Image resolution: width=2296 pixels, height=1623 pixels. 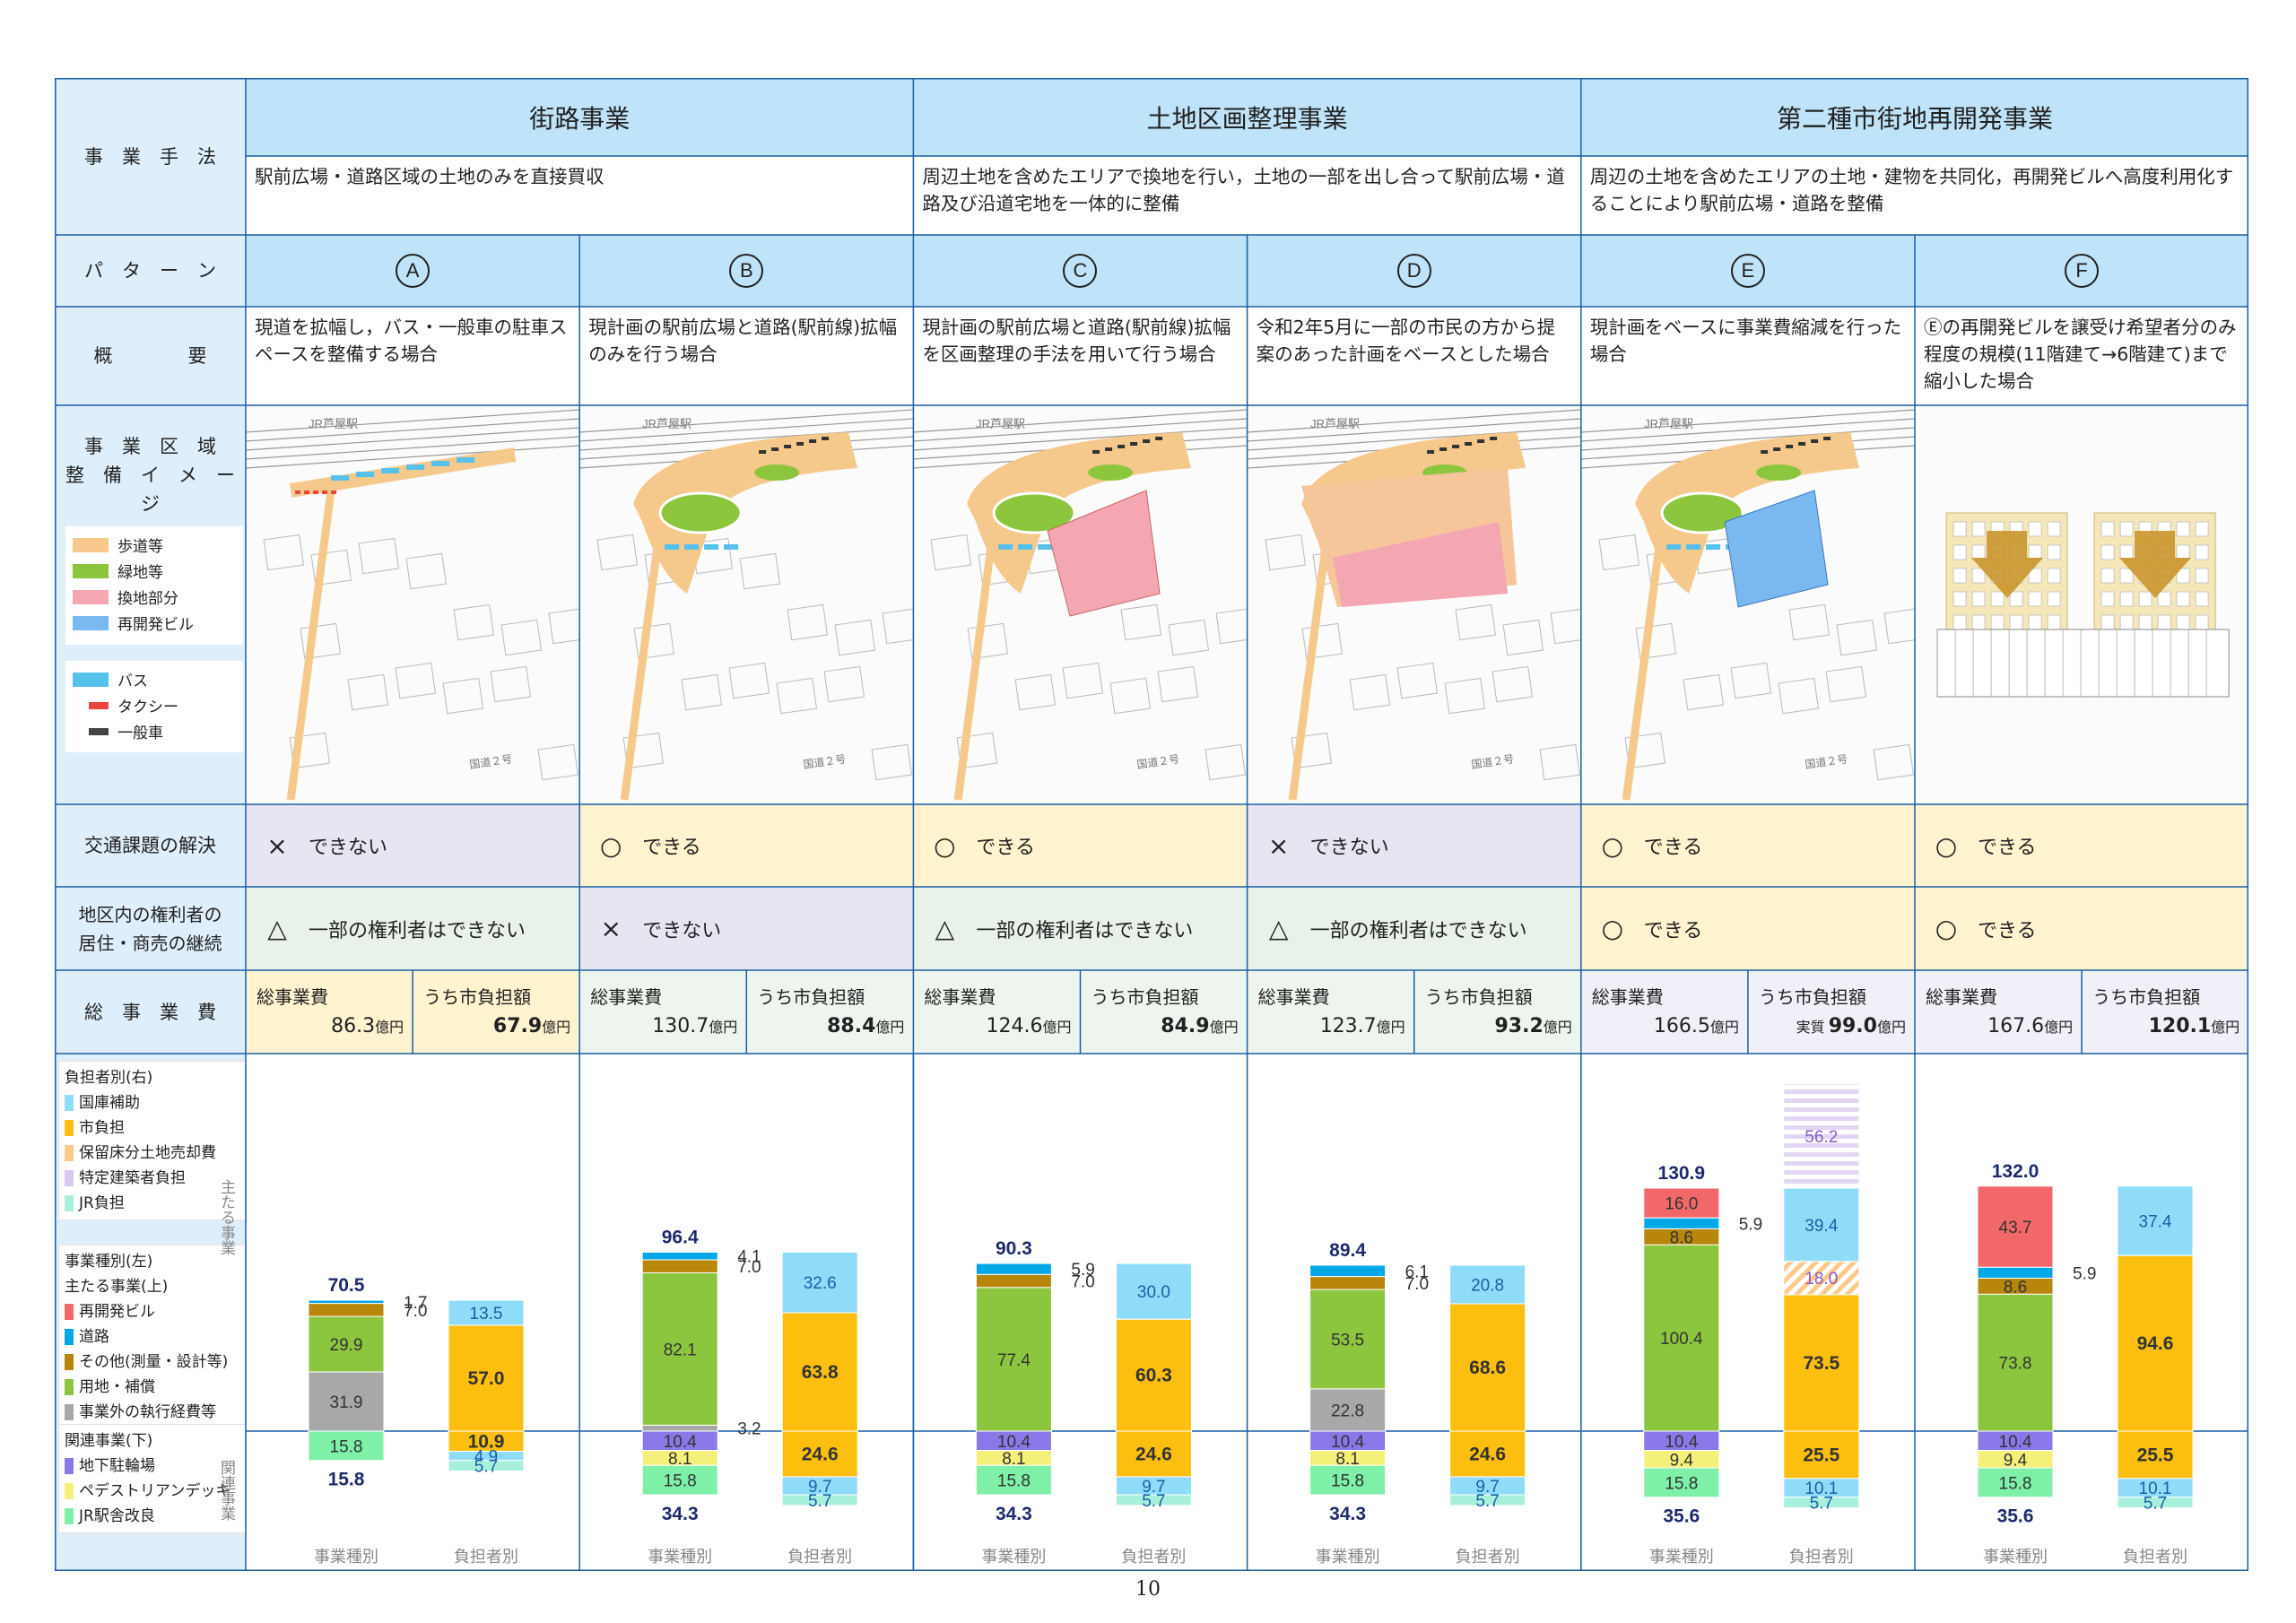 I want to click on data-label: 82.1, so click(x=680, y=1350).